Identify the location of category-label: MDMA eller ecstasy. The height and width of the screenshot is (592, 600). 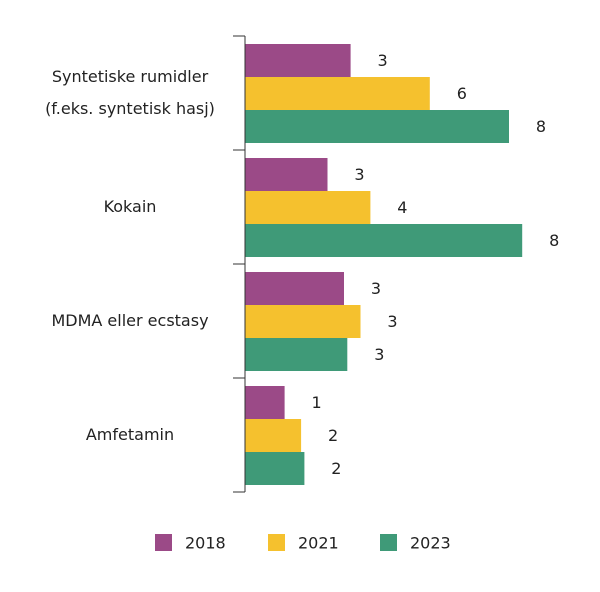
(130, 320).